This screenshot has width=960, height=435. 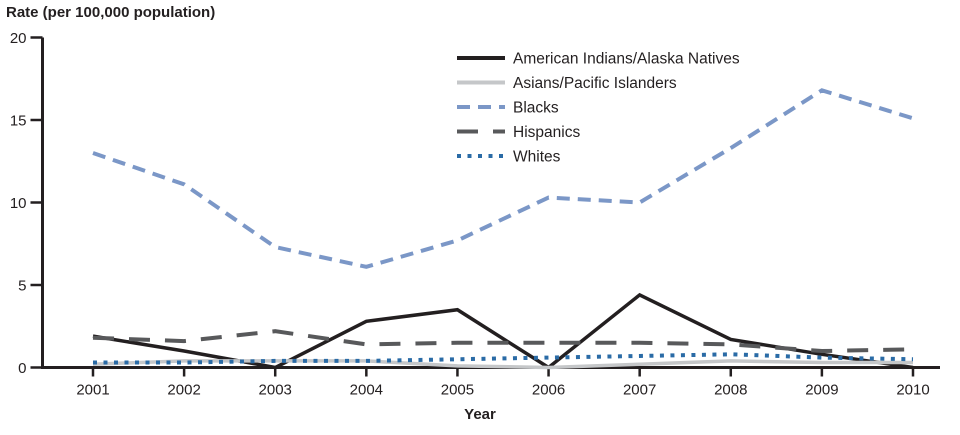 I want to click on x-tick-label-2007: 2007, so click(x=639, y=390).